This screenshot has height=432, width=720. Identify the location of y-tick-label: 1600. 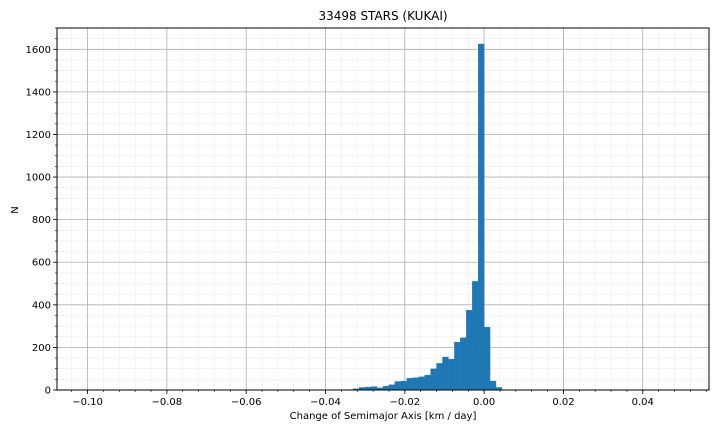
(38, 50).